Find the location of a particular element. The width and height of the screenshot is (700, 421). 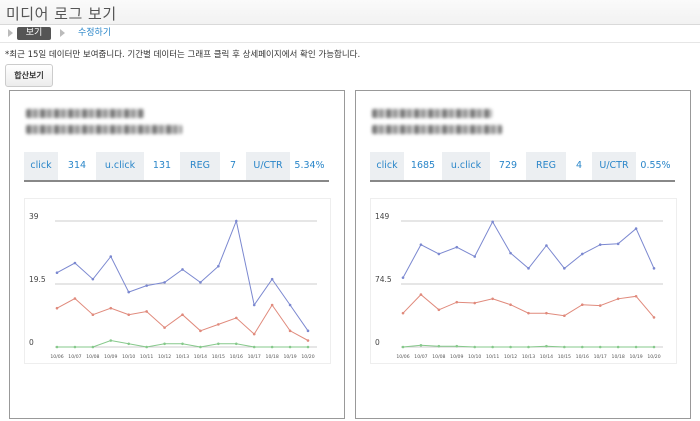

x-tick-label: 10/15 is located at coordinates (218, 357).